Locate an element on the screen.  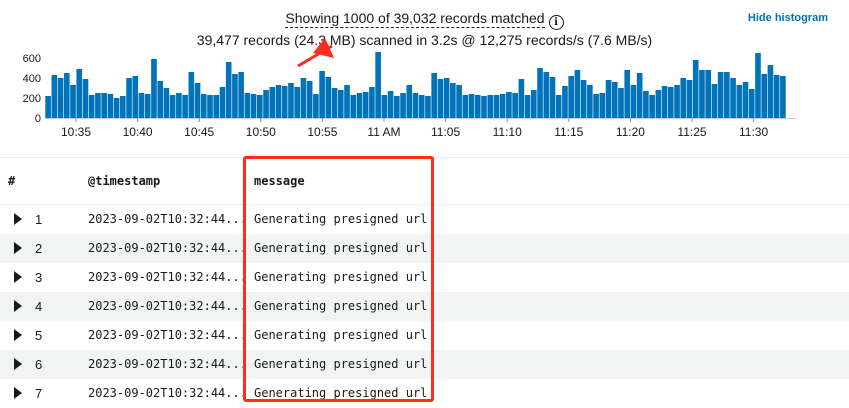
column-header-timestamp: @timestamp is located at coordinates (124, 181).